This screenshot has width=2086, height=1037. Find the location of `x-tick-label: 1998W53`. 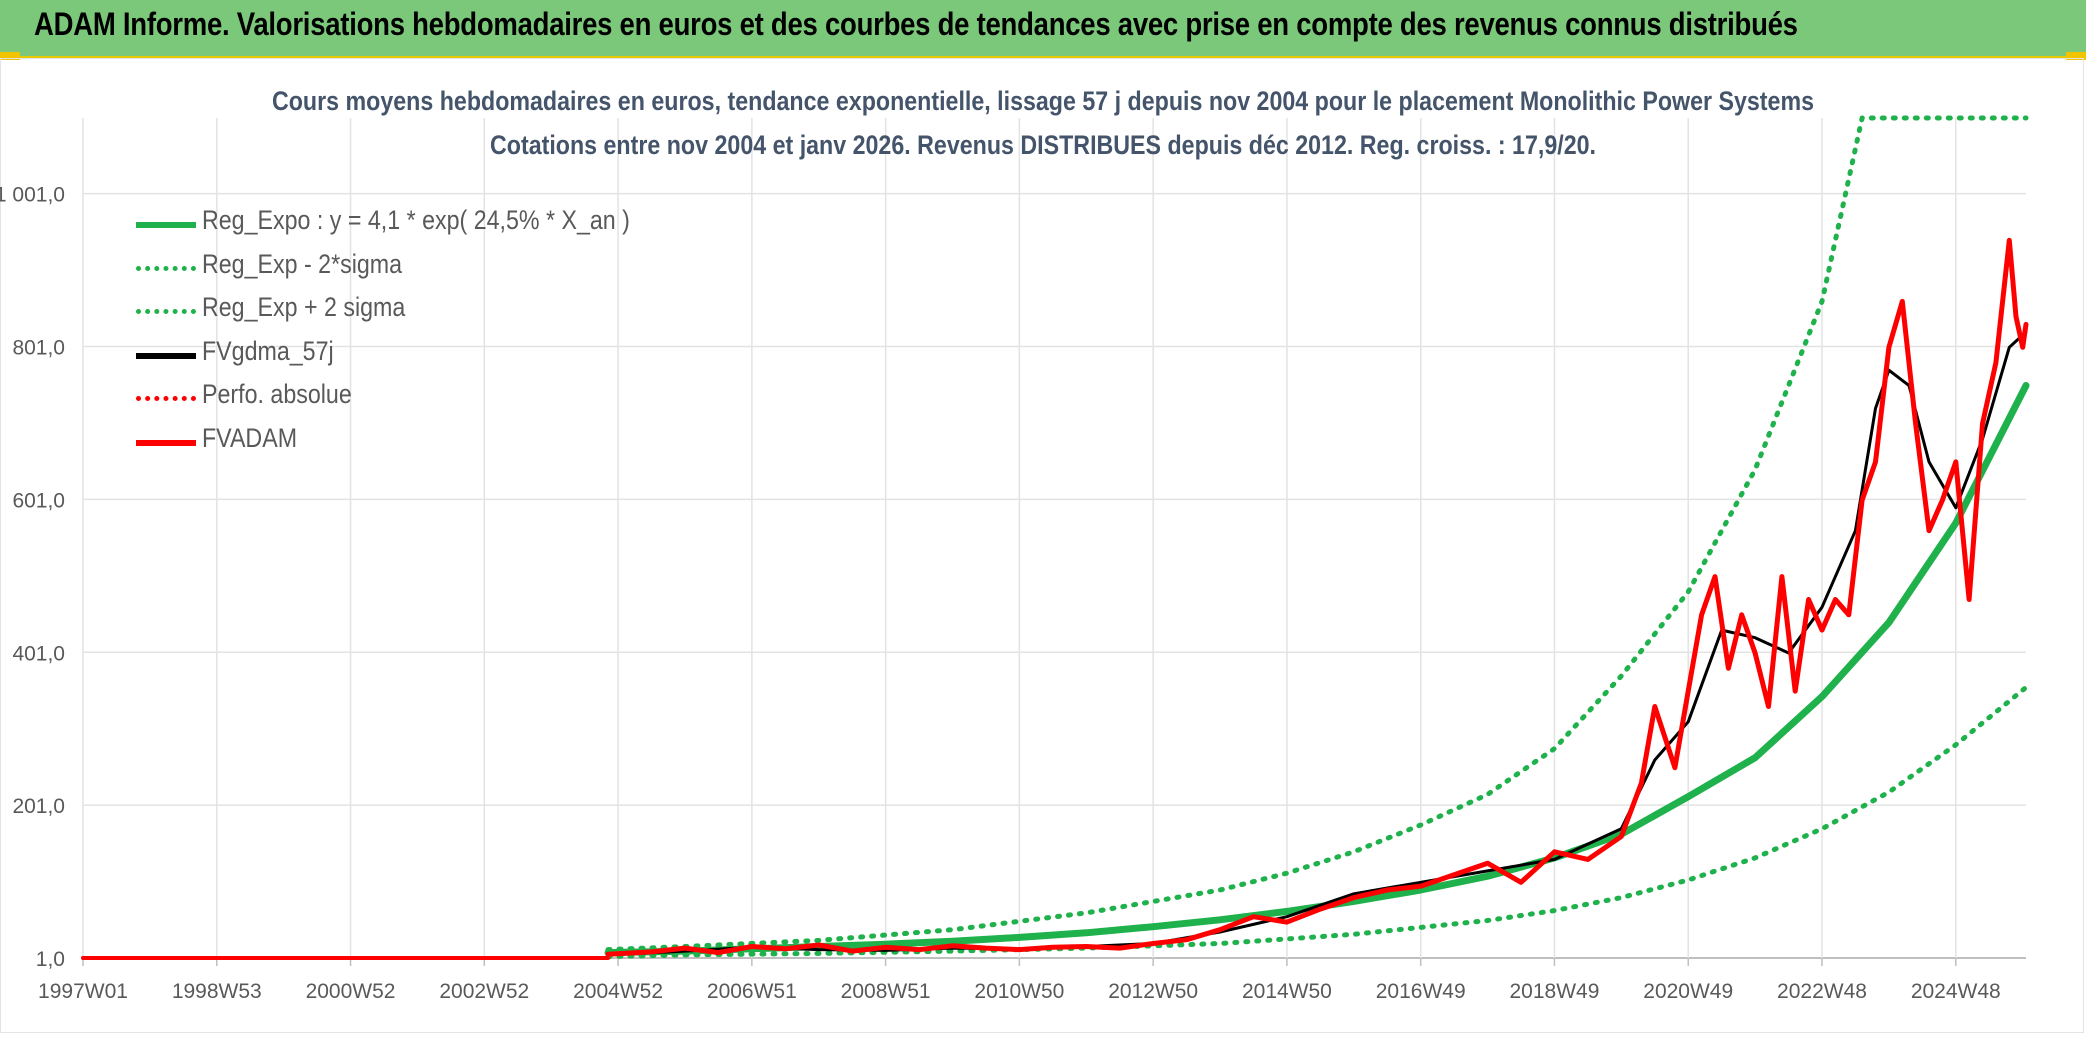

x-tick-label: 1998W53 is located at coordinates (217, 991).